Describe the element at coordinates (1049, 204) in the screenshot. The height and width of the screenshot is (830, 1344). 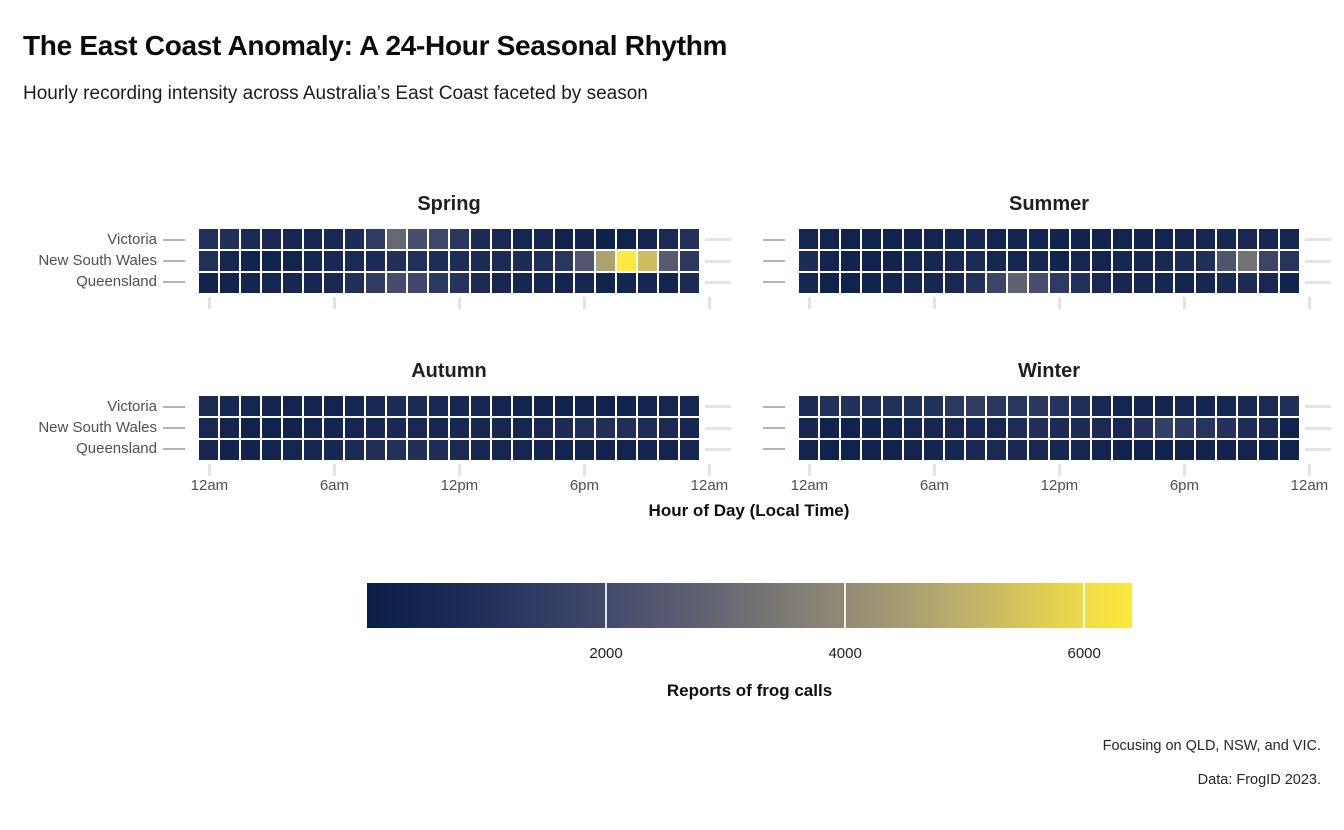
I see `facet-title-summer: Summer` at that location.